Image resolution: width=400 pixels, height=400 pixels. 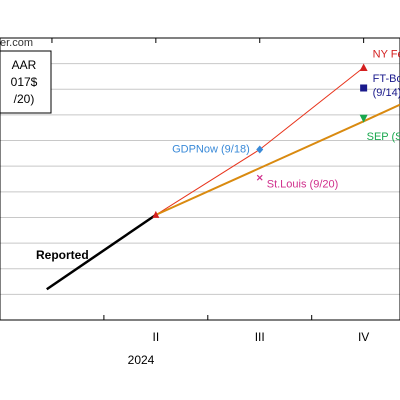 I want to click on x-tick-label: II, so click(x=156, y=337).